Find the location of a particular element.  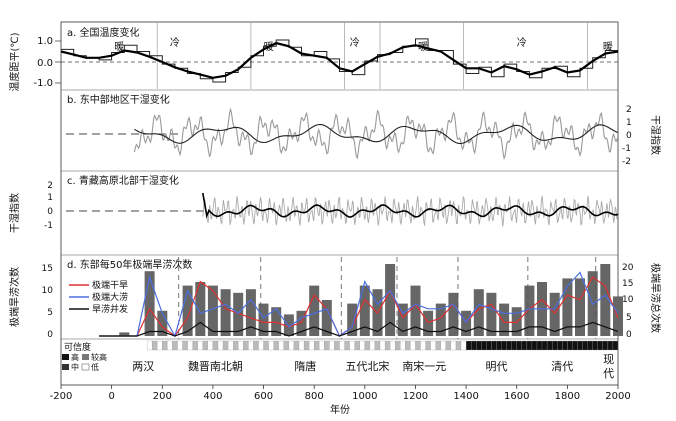

panel-a-tick-1: 1.0 is located at coordinates (45, 41).